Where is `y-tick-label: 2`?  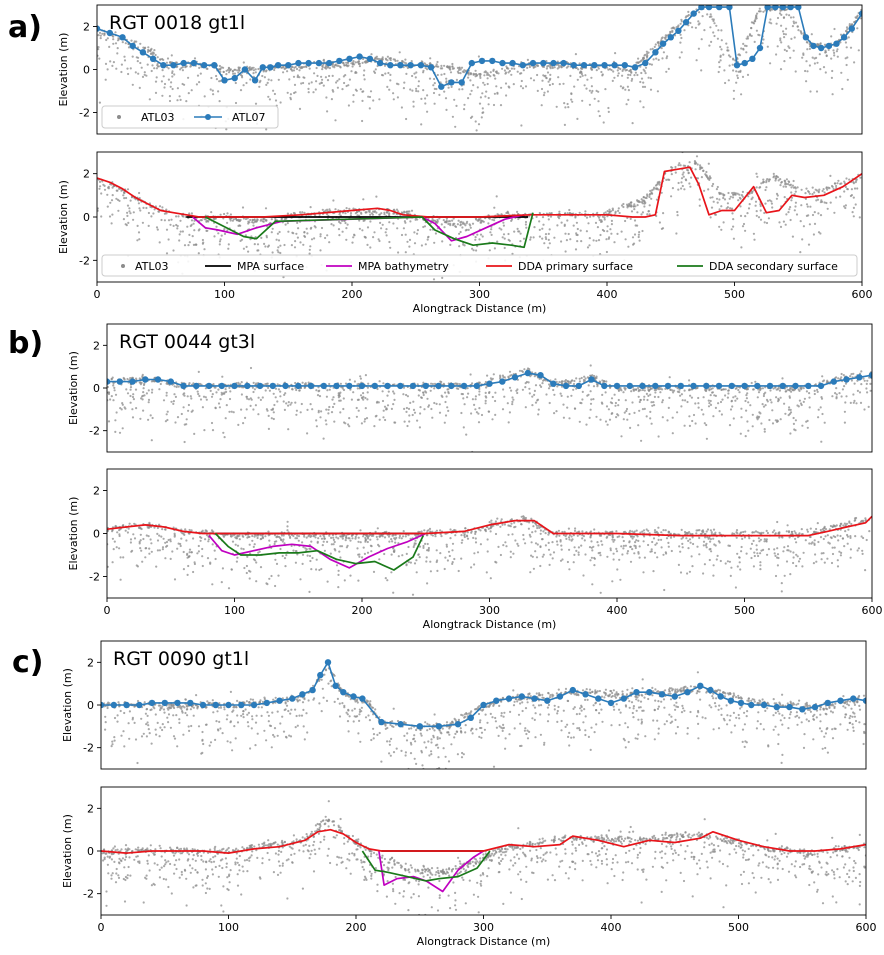 y-tick-label: 2 is located at coordinates (96, 345).